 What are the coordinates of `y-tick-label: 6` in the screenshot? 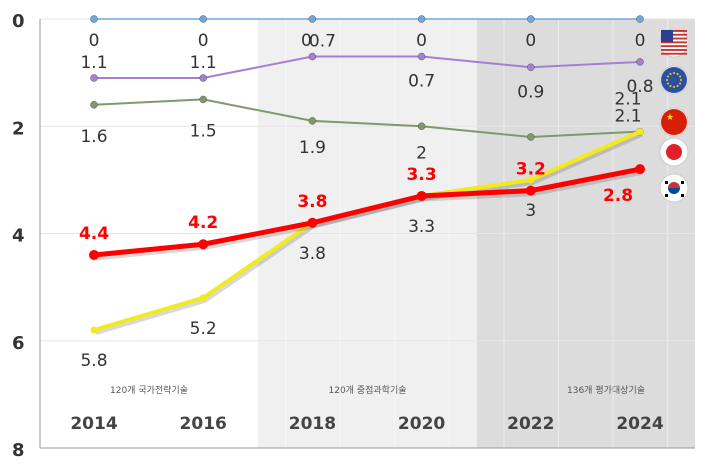 It's located at (18, 343).